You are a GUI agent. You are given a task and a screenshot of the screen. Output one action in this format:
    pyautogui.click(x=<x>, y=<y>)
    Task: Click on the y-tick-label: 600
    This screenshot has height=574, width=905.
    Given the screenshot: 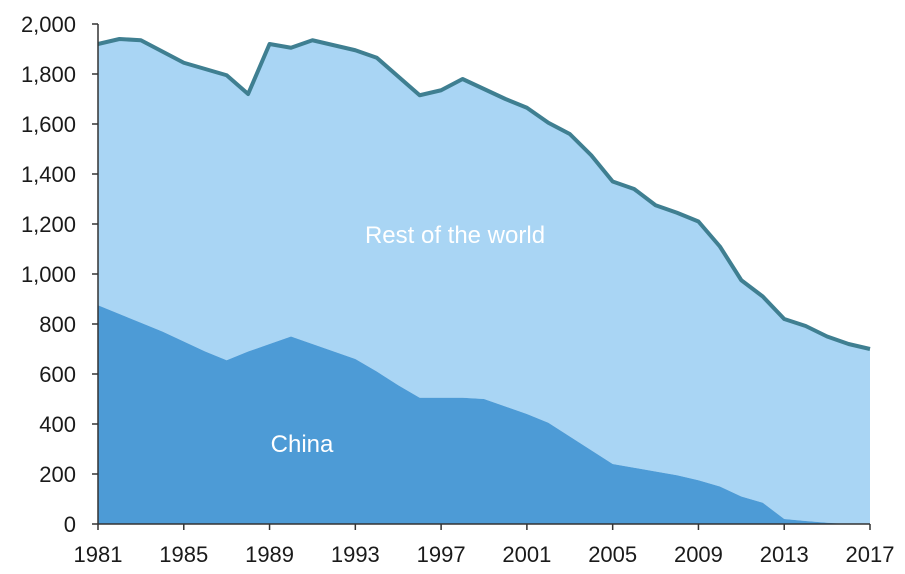 What is the action you would take?
    pyautogui.click(x=57, y=374)
    